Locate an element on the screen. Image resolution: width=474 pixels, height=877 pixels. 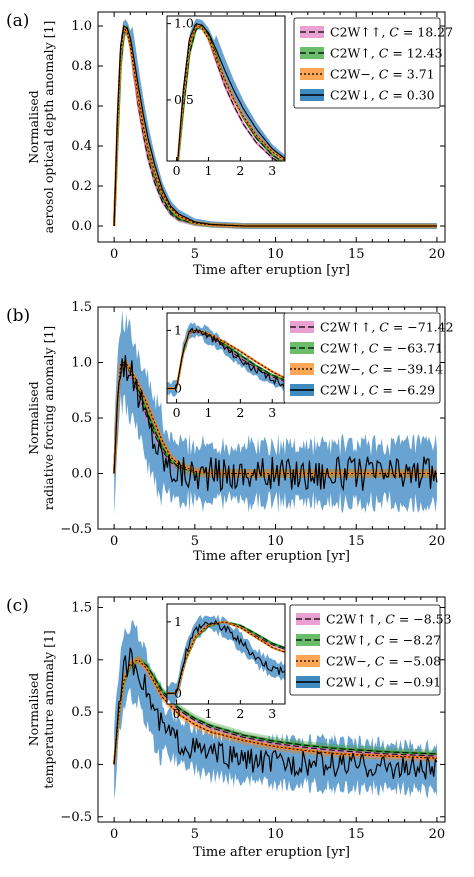
legend-entry: C2W↓, C = −0.91 is located at coordinates (368, 682).